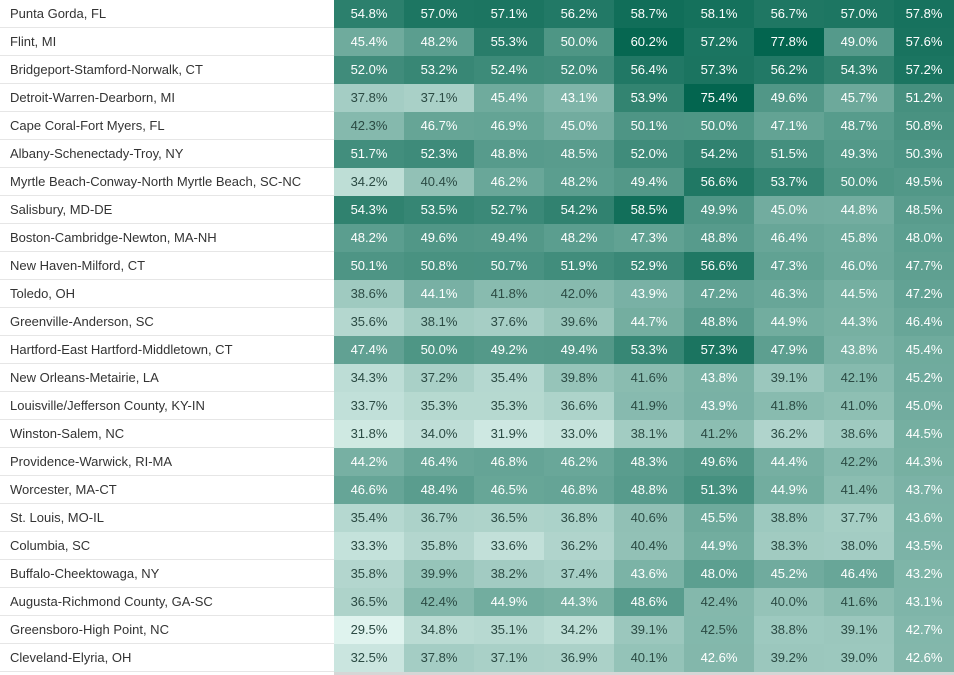 This screenshot has width=954, height=675. I want to click on heatmap-cell: 52.0%, so click(649, 154).